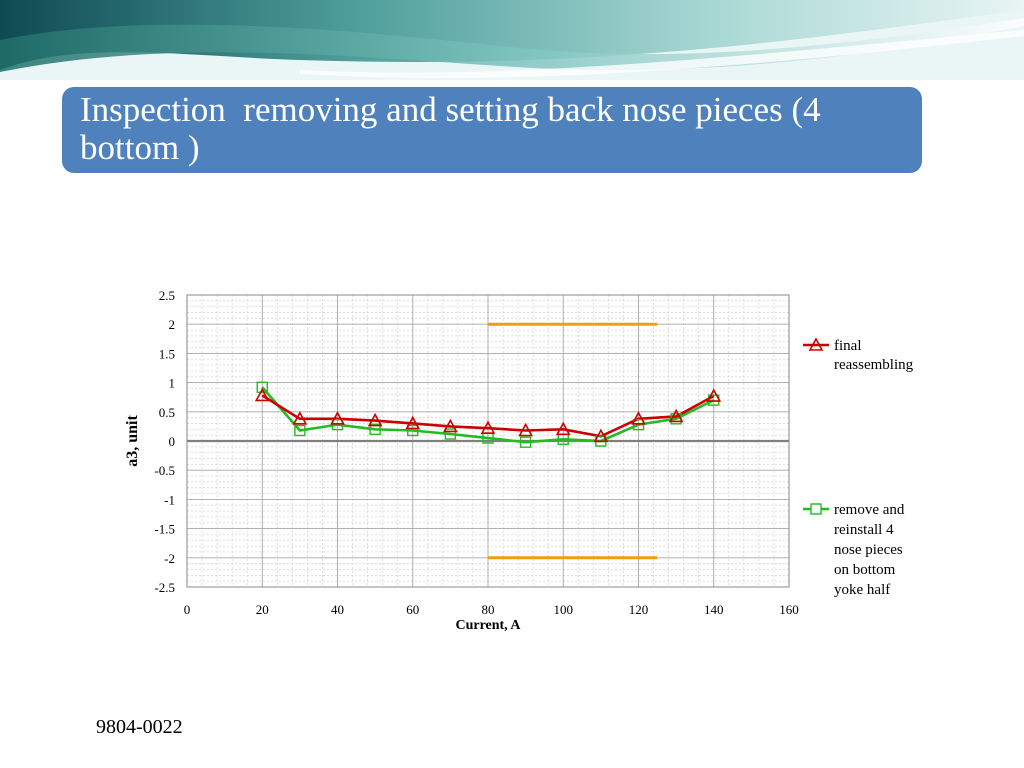 The width and height of the screenshot is (1024, 768). What do you see at coordinates (164, 529) in the screenshot?
I see `y-tick-label: -1.5` at bounding box center [164, 529].